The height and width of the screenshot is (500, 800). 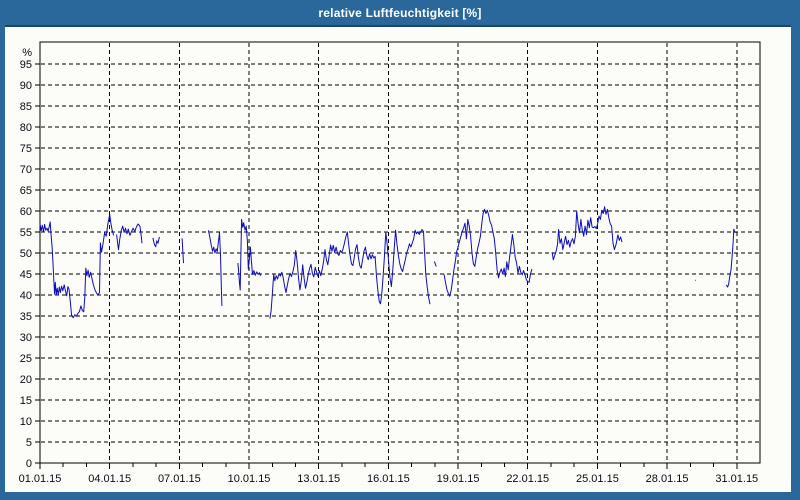 What do you see at coordinates (388, 479) in the screenshot?
I see `x-tick-label: 16.01.15` at bounding box center [388, 479].